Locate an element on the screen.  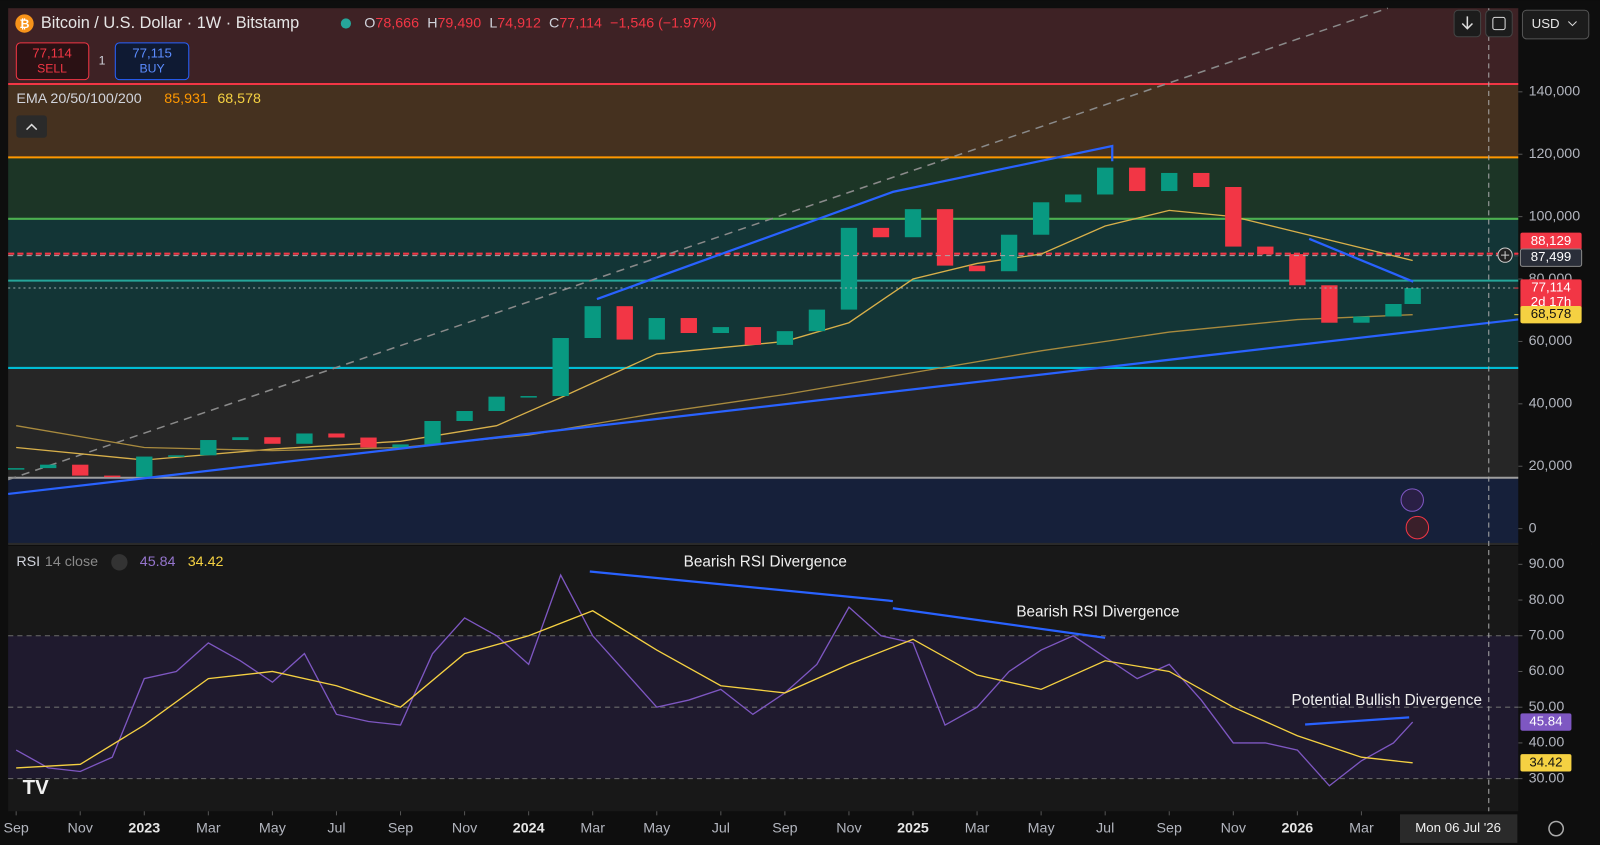
ohlc-value: 77,114 is located at coordinates (580, 23).